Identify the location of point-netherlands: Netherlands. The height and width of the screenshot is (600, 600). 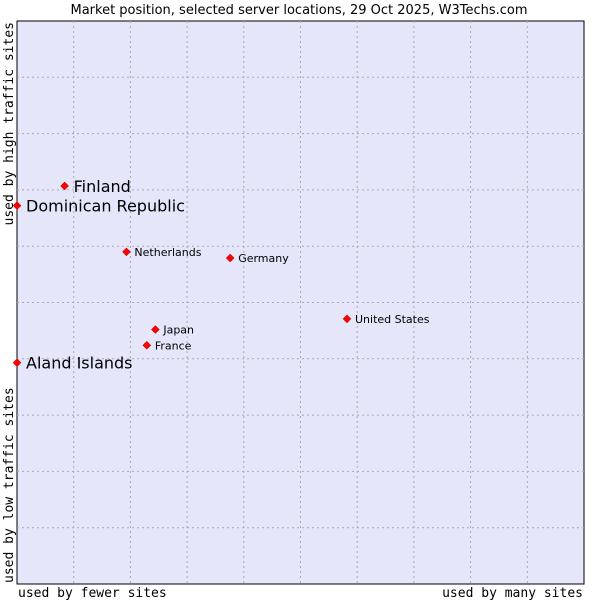
(162, 252).